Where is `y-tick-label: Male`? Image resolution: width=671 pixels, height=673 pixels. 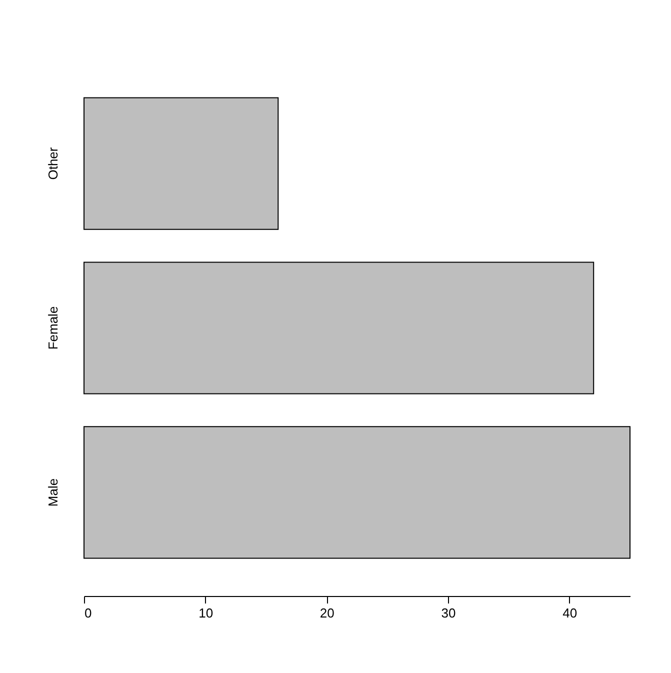
y-tick-label: Male is located at coordinates (53, 492).